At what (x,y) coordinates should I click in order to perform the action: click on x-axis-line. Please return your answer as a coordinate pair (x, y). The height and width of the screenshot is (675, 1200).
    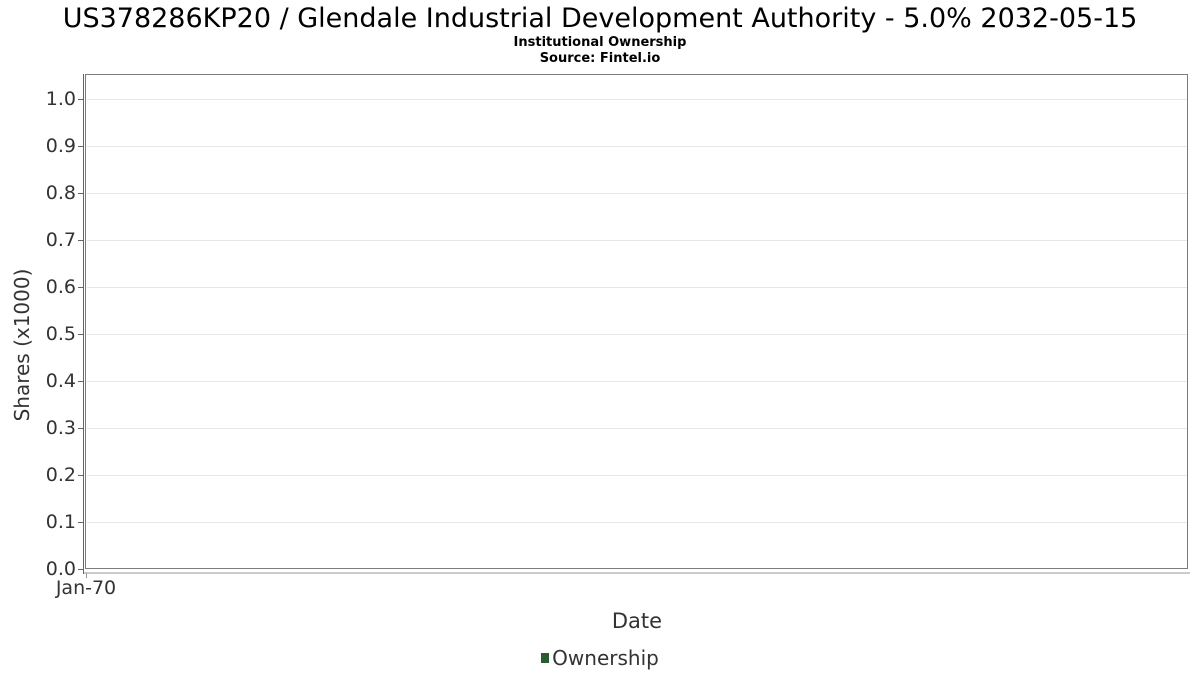
    Looking at the image, I should click on (637, 573).